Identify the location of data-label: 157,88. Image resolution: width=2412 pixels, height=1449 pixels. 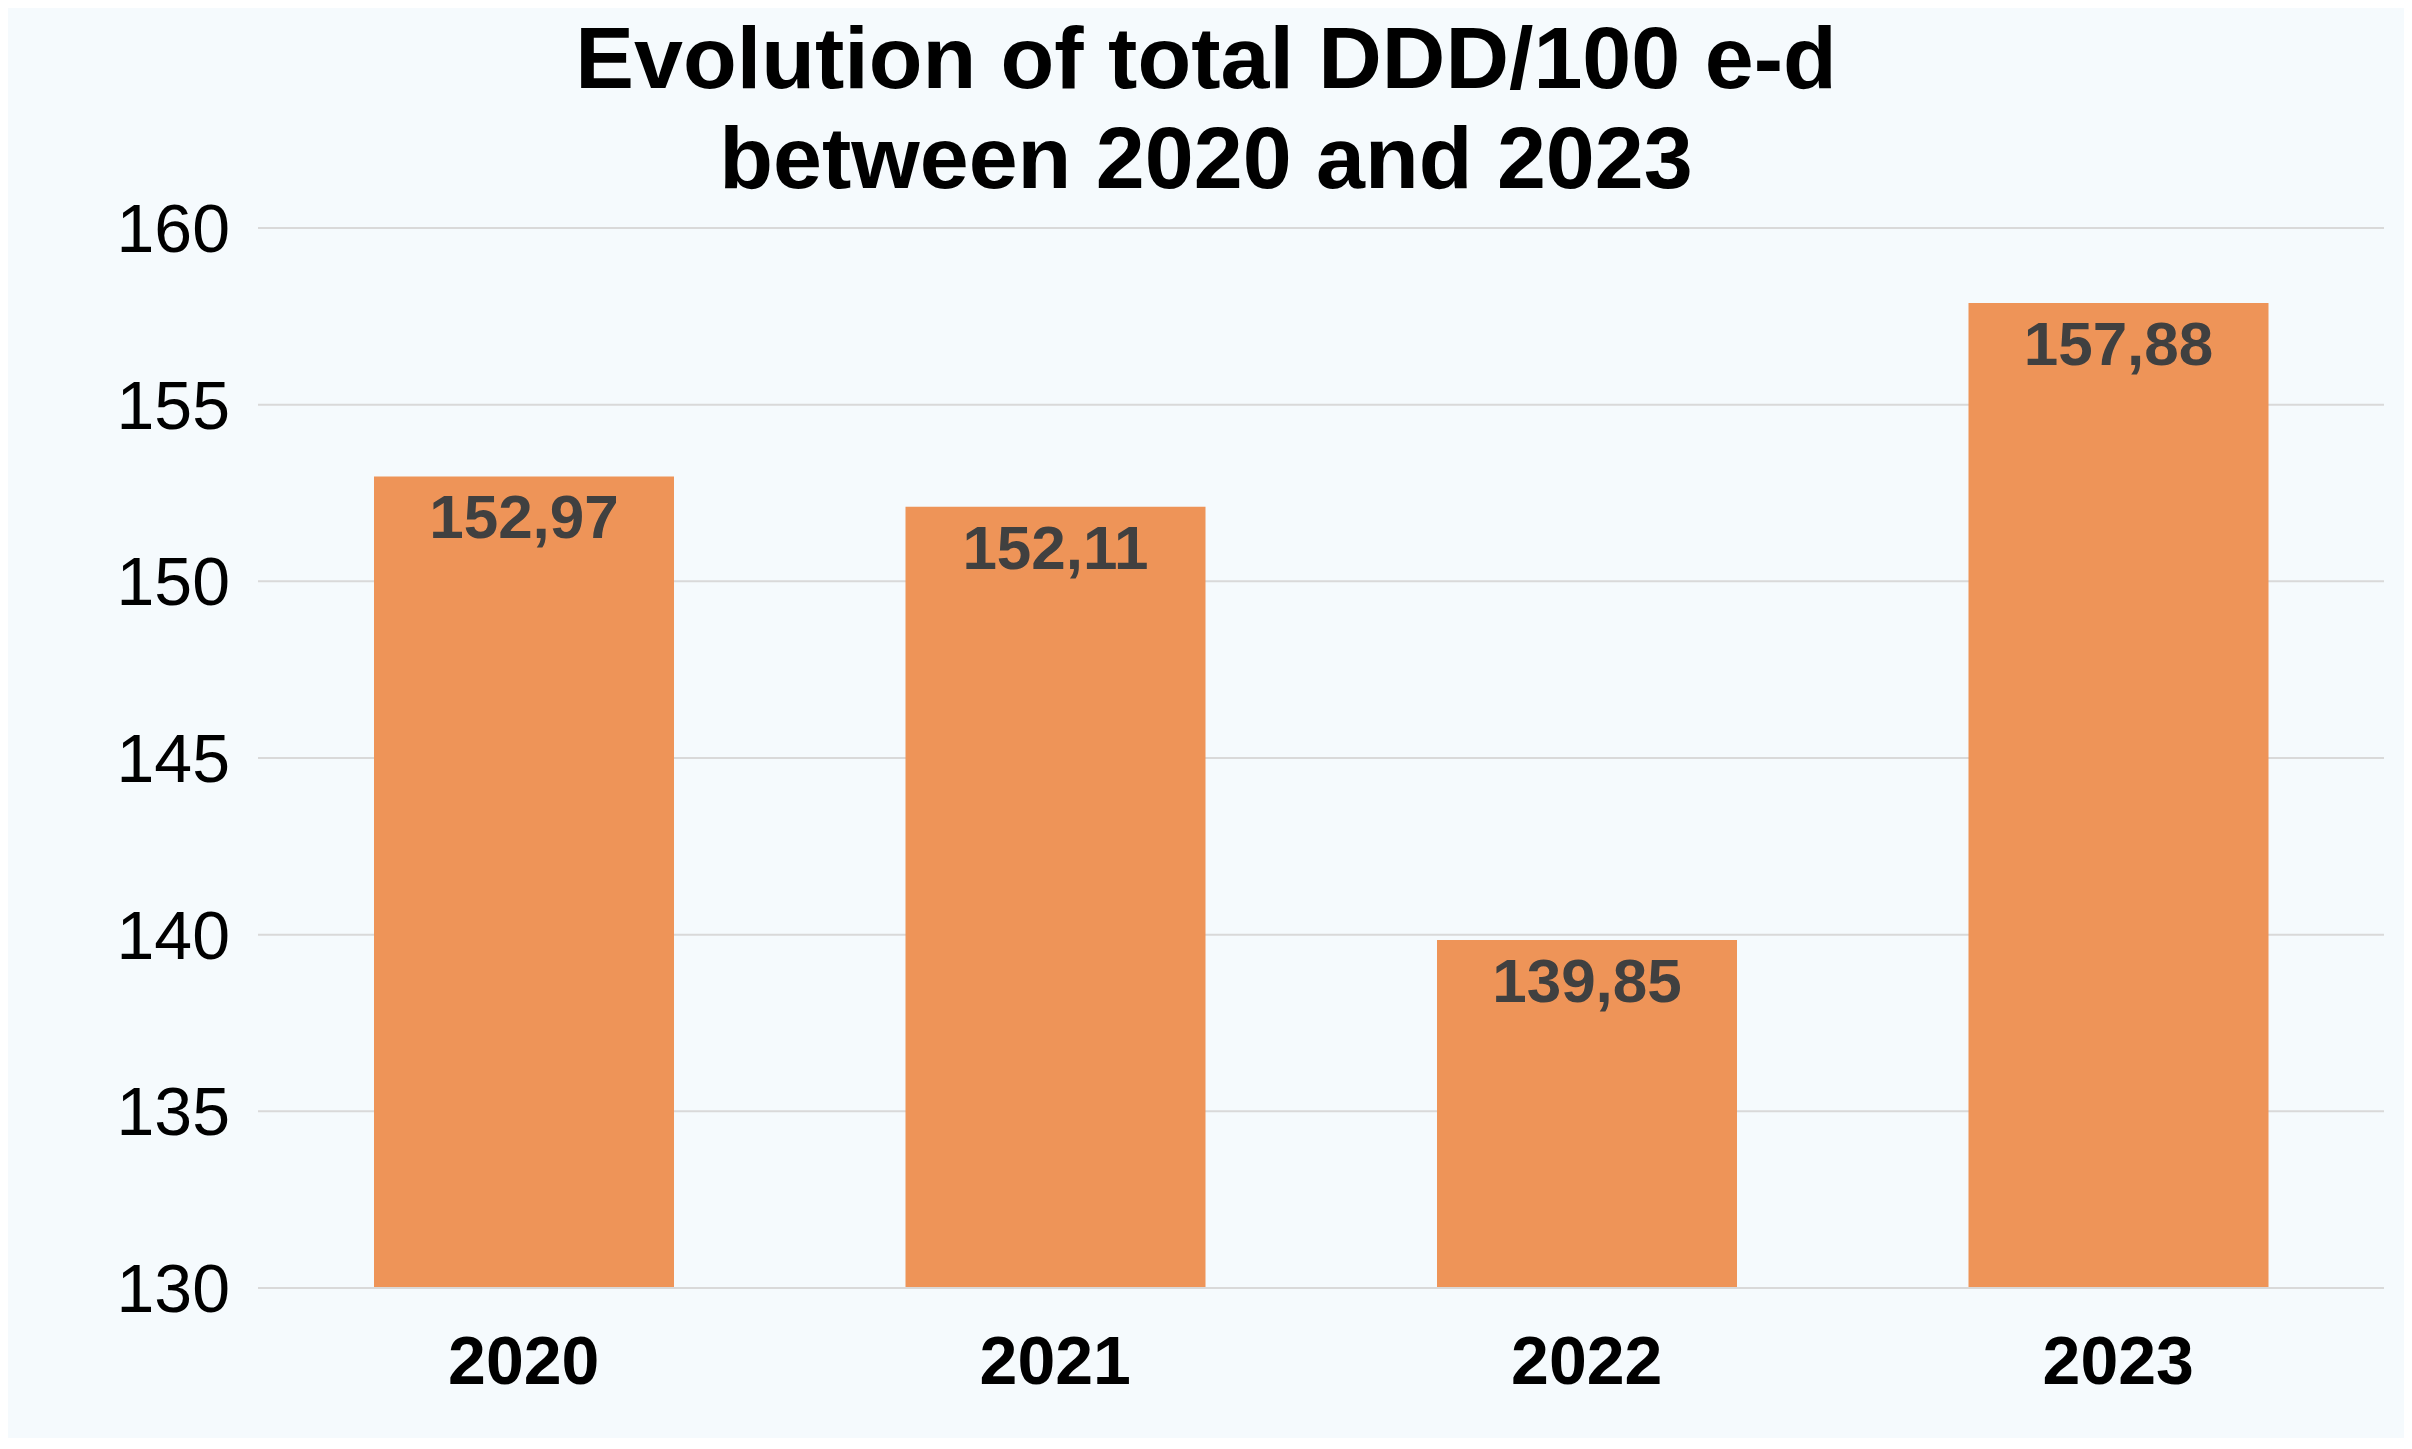
(2118, 343).